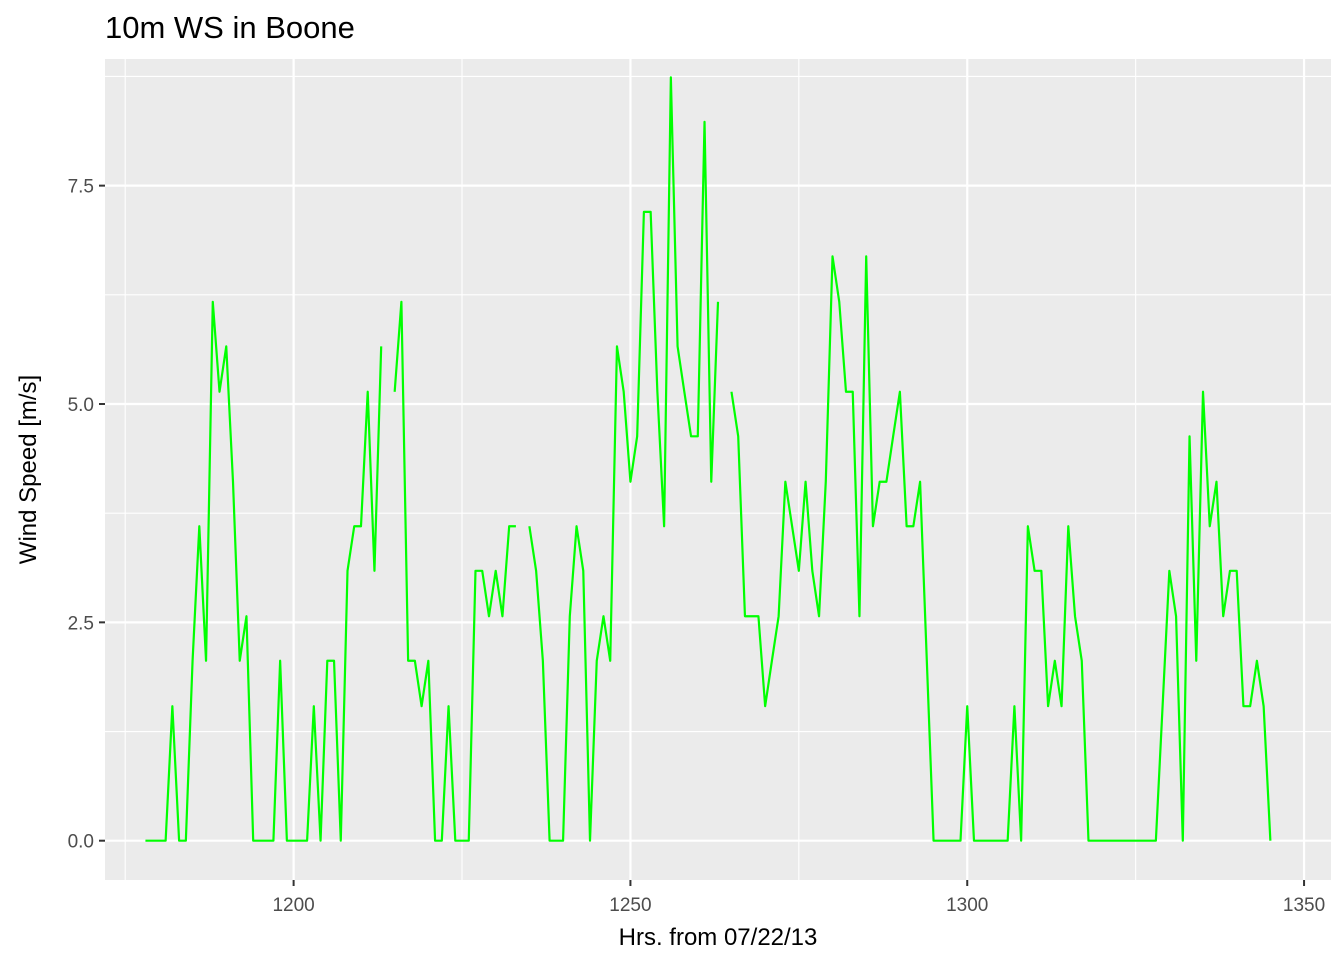 Image resolution: width=1344 pixels, height=960 pixels. I want to click on x-tick-label: 1300, so click(967, 905).